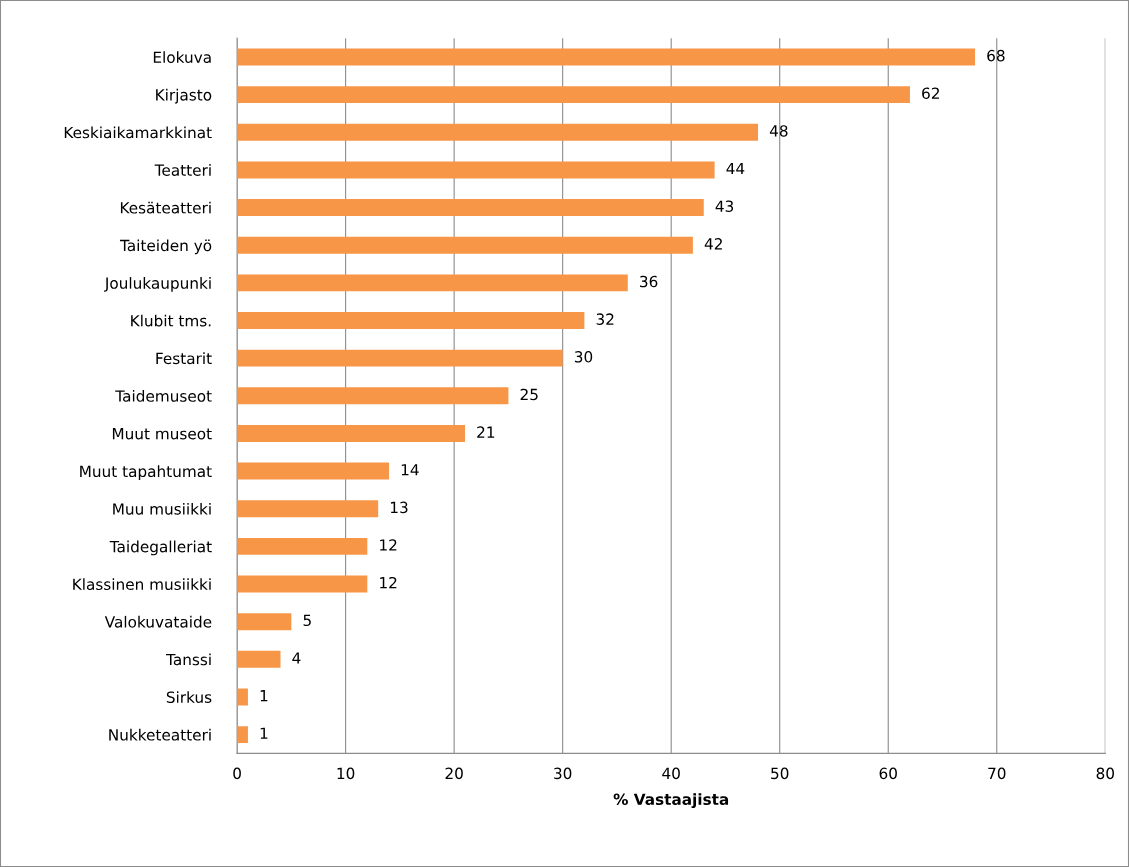 The width and height of the screenshot is (1129, 867). I want to click on data-label: 48, so click(778, 131).